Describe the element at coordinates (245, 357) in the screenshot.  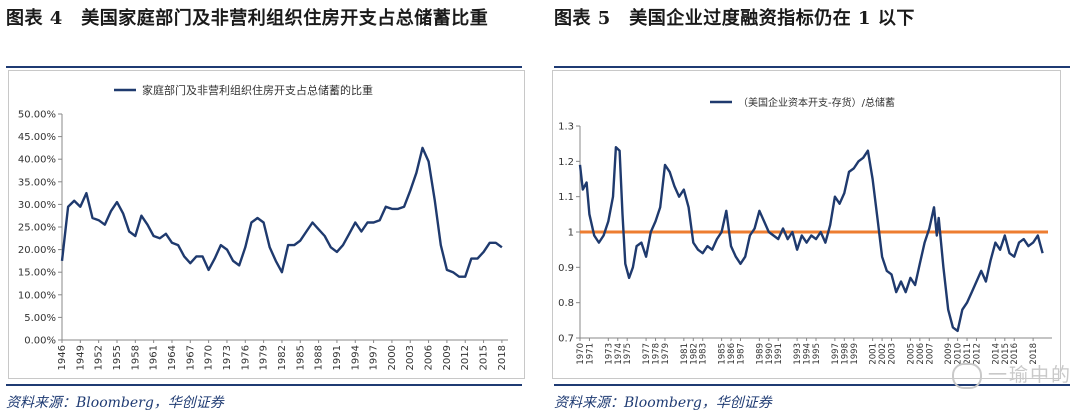
I see `x-tick-label: 1976` at that location.